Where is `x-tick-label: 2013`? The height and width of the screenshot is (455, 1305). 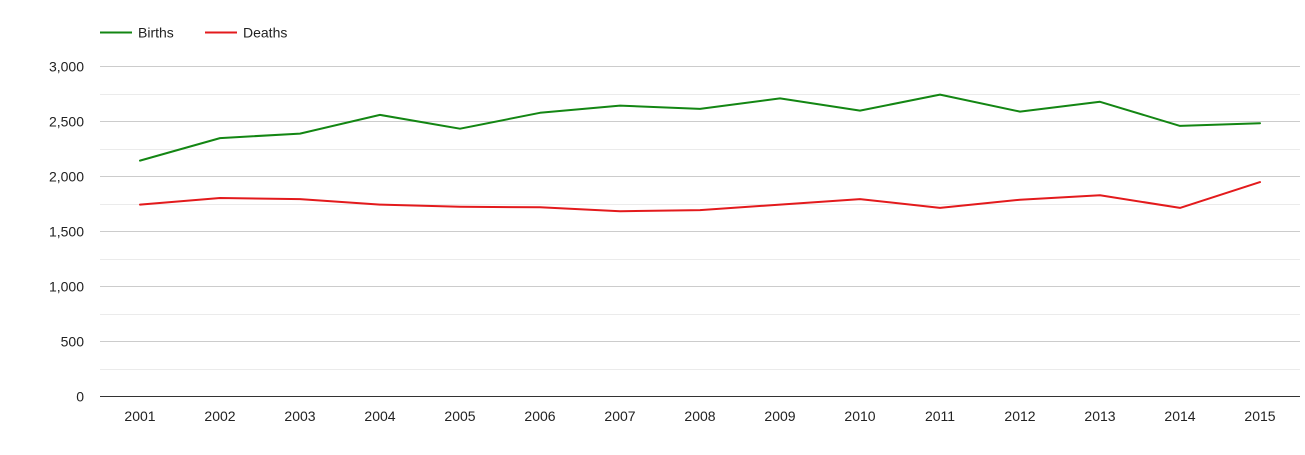
x-tick-label: 2013 is located at coordinates (1099, 416).